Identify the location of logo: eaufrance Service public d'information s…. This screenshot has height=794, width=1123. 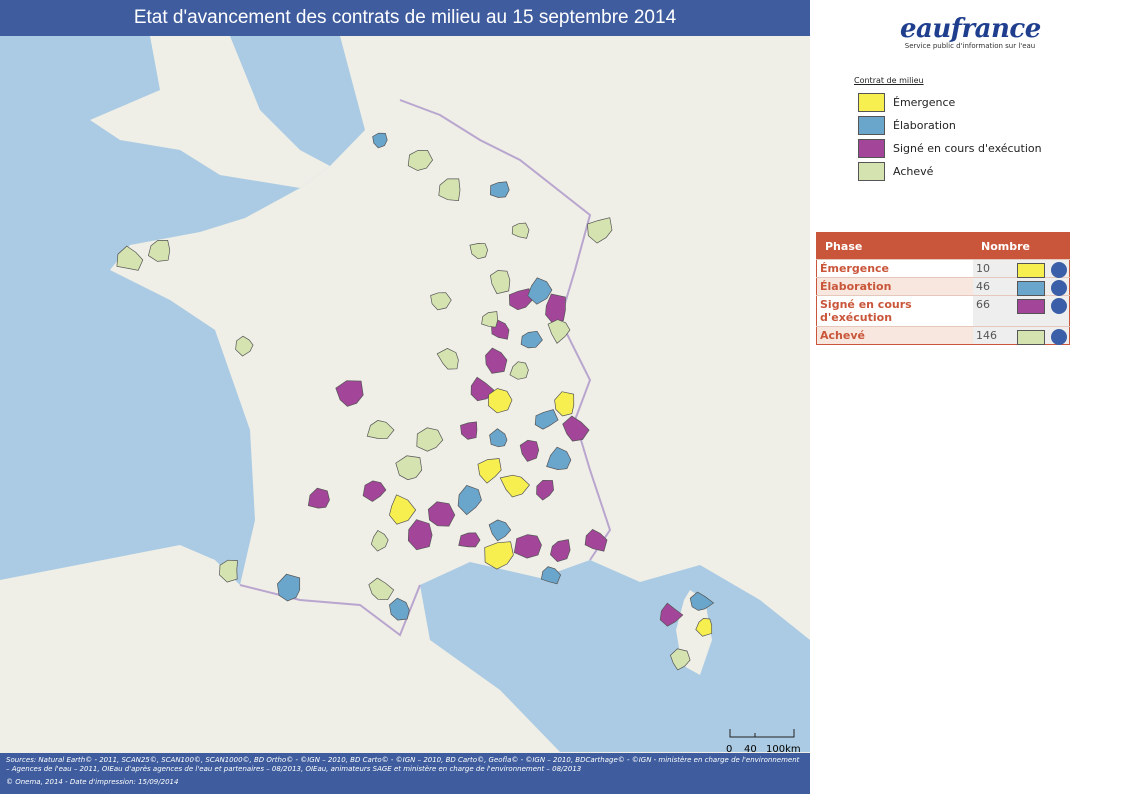
(970, 32).